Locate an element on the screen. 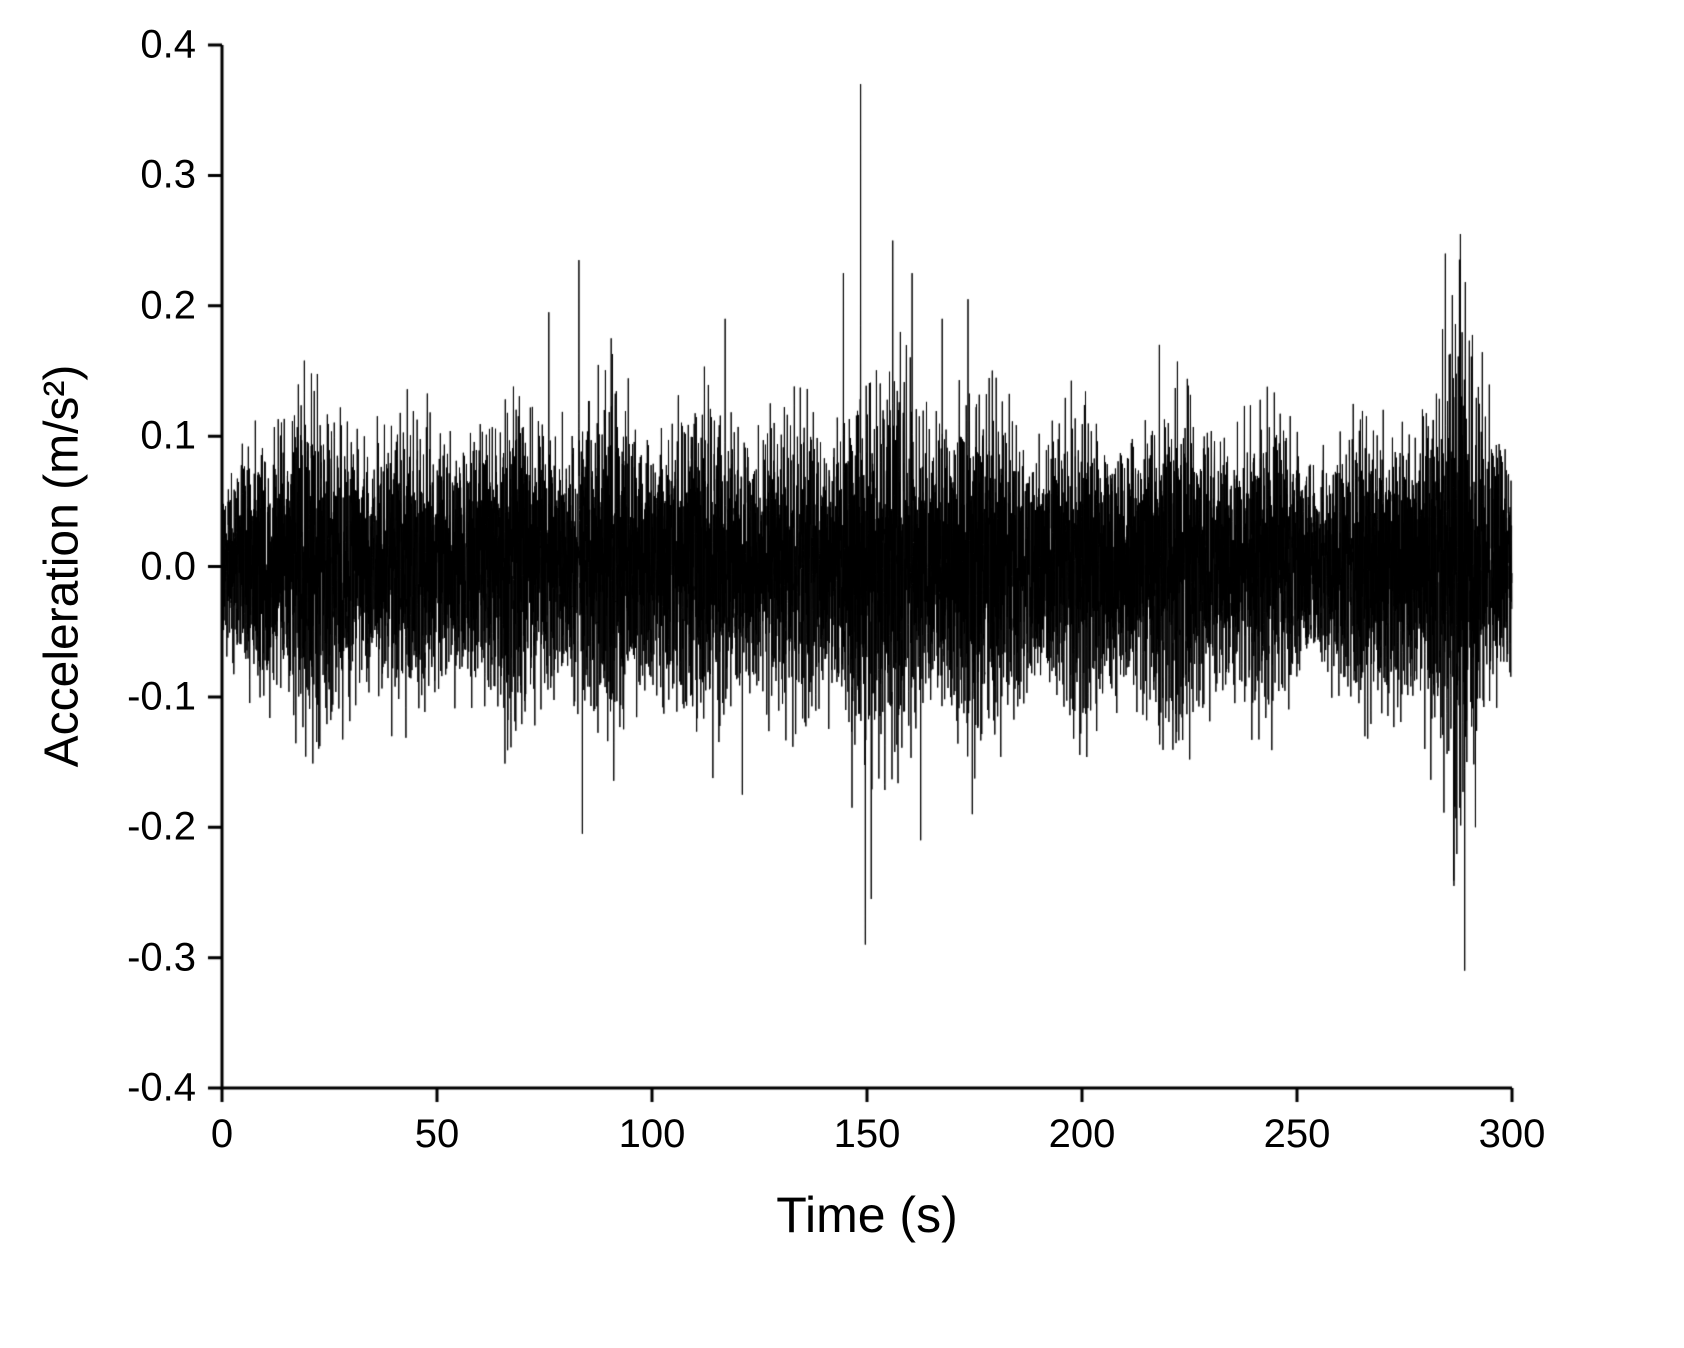 The height and width of the screenshot is (1348, 1684). y-axis-label: Acceleration (m/s²) is located at coordinates (62, 566).